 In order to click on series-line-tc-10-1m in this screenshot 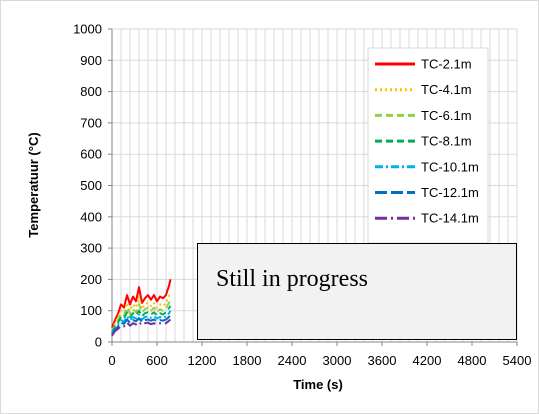, I will do `click(141, 322)`.